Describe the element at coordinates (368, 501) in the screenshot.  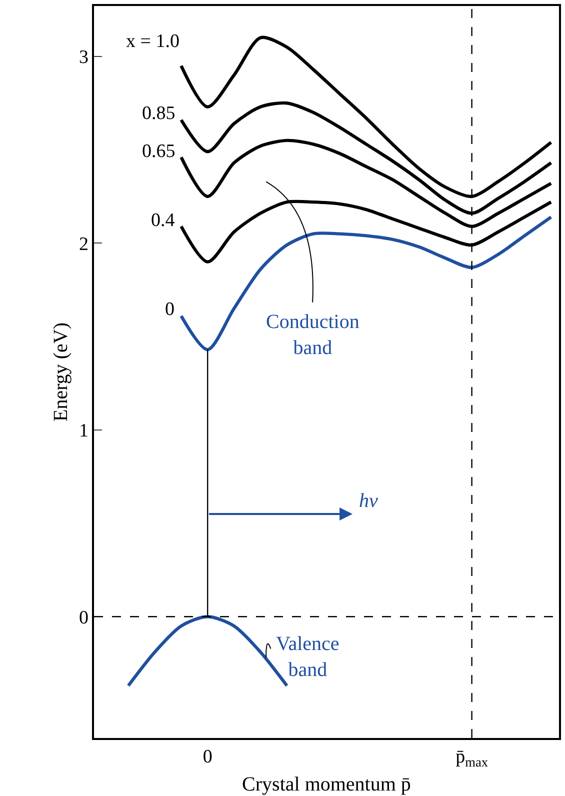
I see `annotation: hν` at that location.